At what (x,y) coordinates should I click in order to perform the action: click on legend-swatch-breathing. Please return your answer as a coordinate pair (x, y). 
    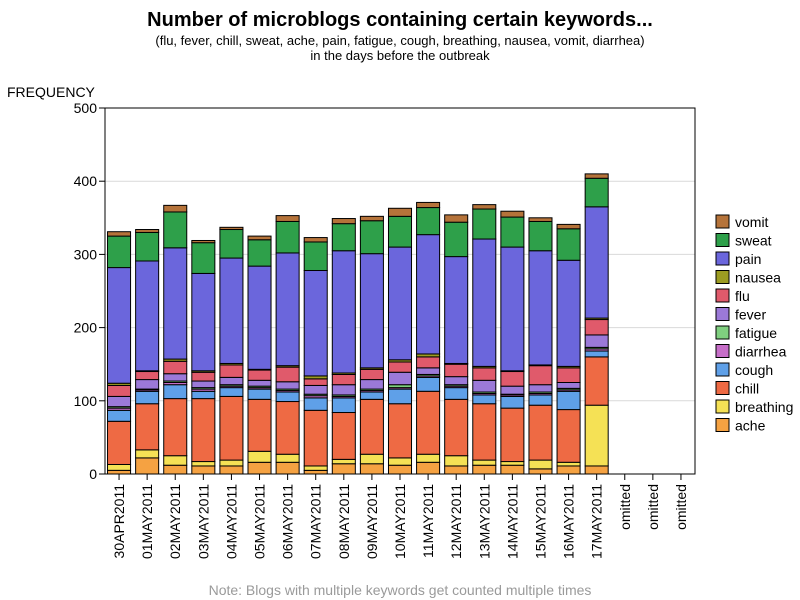
    Looking at the image, I should click on (722, 406).